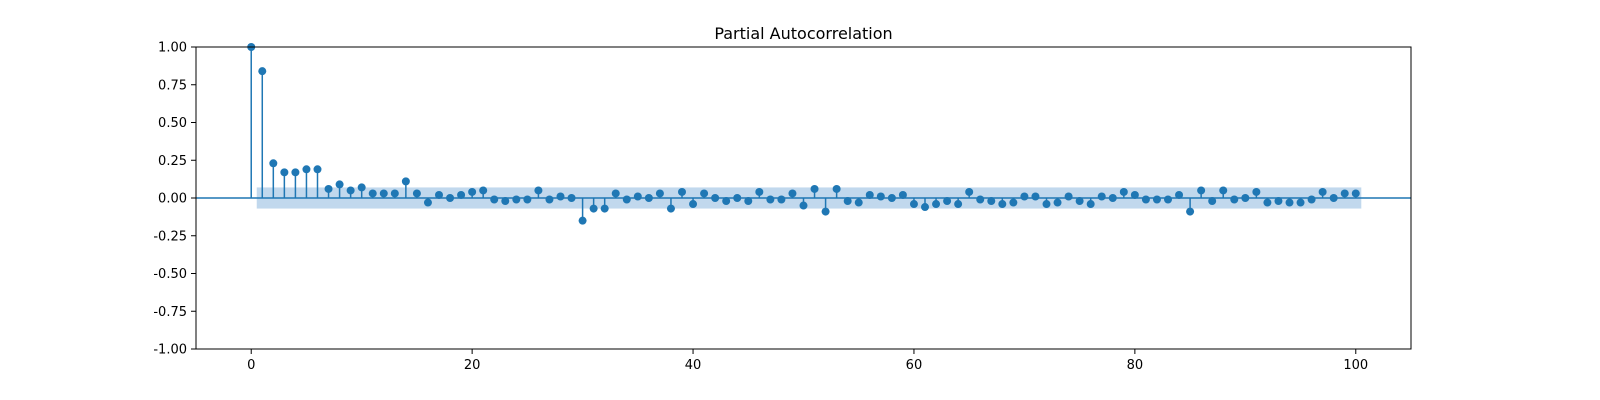 Image resolution: width=1600 pixels, height=400 pixels. I want to click on x-tick-label: 0, so click(251, 365).